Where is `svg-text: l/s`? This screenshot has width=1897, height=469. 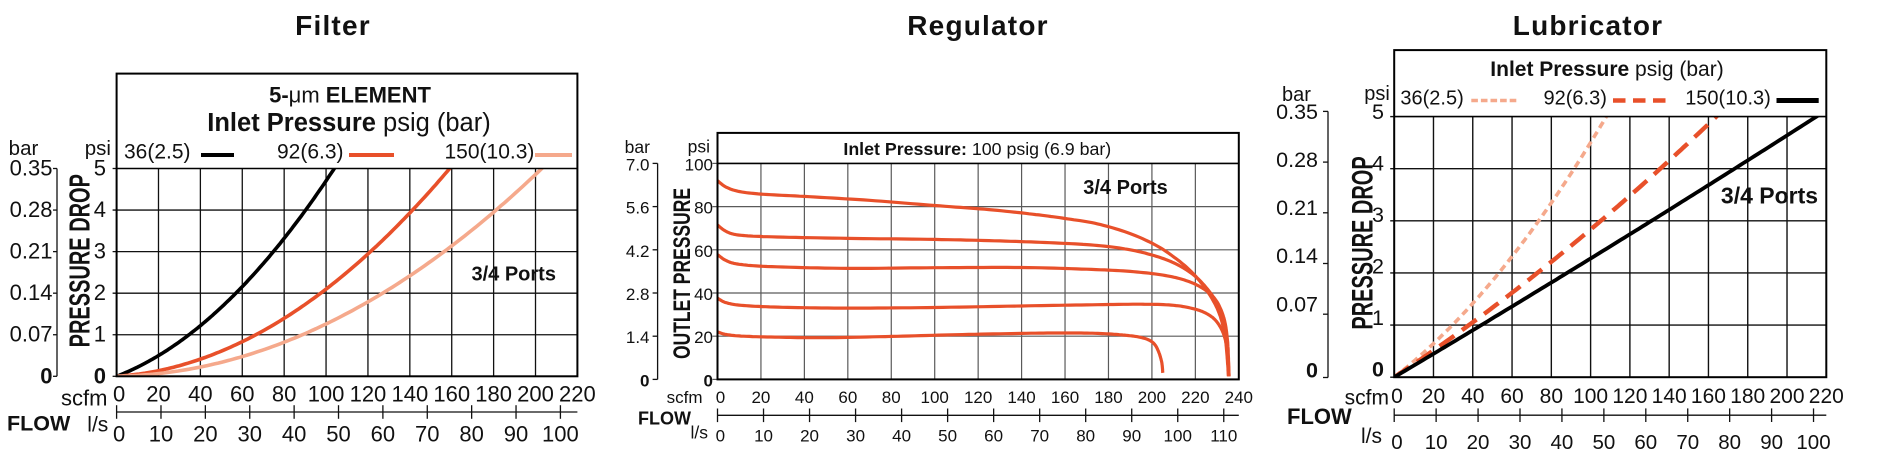
svg-text: l/s is located at coordinates (700, 432).